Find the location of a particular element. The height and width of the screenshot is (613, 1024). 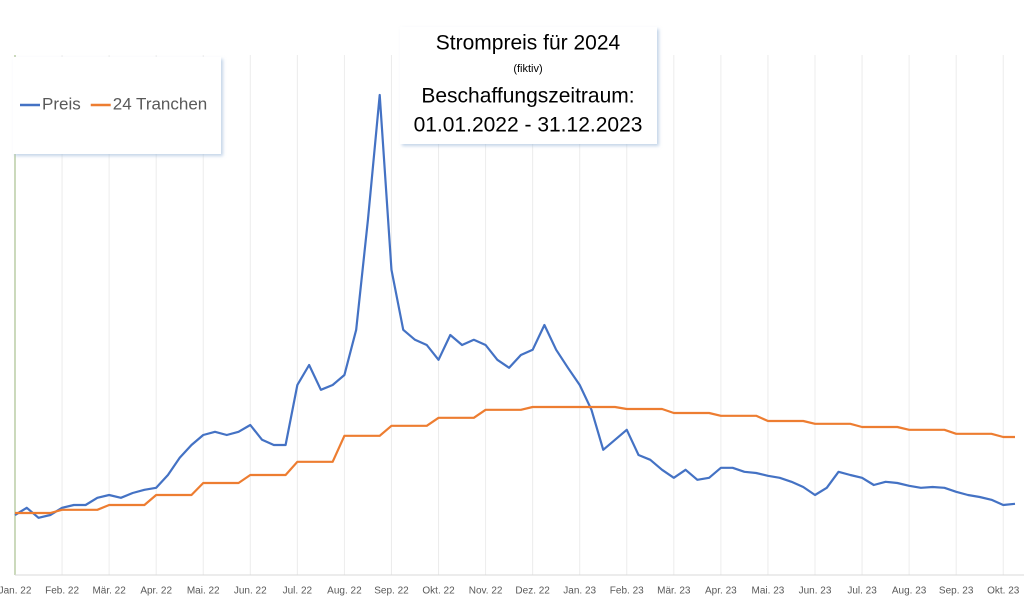

x-tick-label: Jan. 23 is located at coordinates (579, 591).